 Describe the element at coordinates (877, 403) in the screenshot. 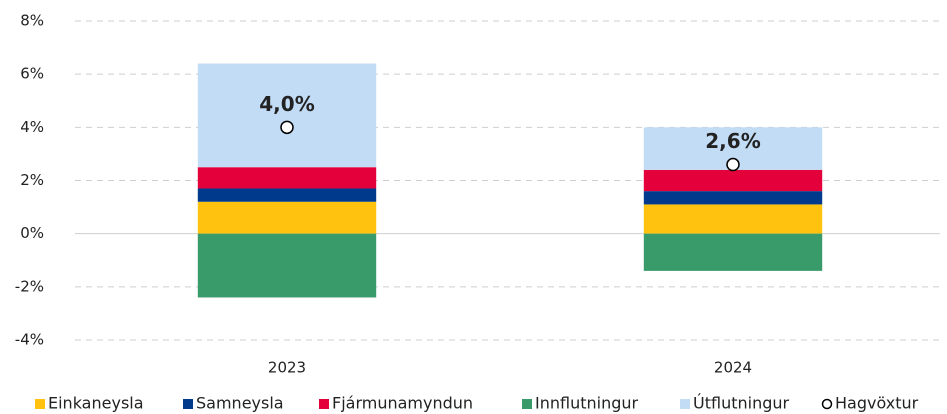

I see `legend-label: Hagvöxtur` at that location.